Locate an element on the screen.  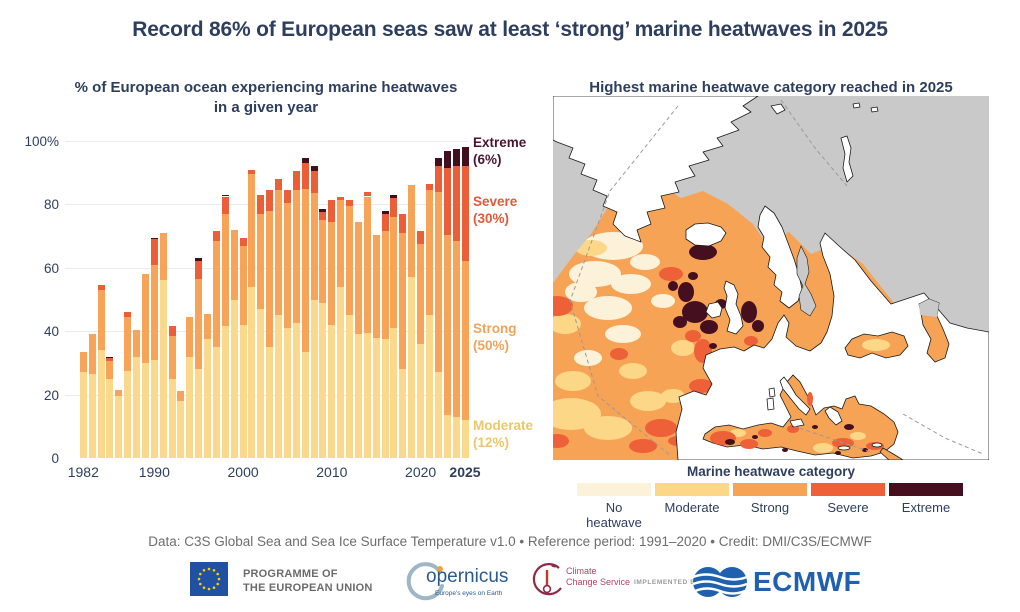
y-axis-label: 60 is located at coordinates (51, 268).